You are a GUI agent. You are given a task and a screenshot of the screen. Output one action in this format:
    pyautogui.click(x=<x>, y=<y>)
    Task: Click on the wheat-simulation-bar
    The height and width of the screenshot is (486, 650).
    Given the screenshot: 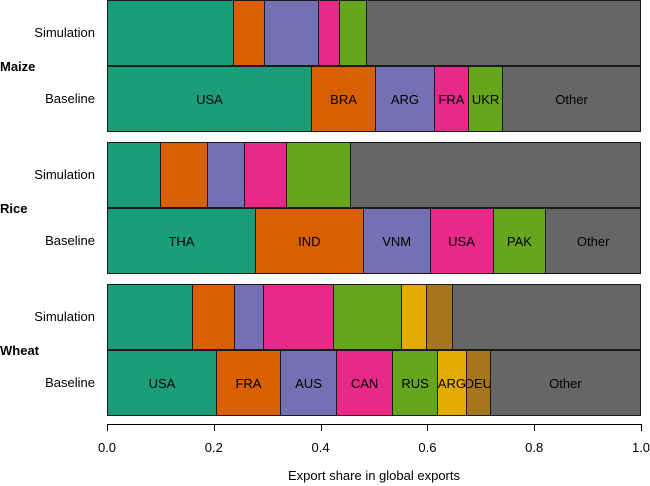 What is the action you would take?
    pyautogui.click(x=374, y=317)
    